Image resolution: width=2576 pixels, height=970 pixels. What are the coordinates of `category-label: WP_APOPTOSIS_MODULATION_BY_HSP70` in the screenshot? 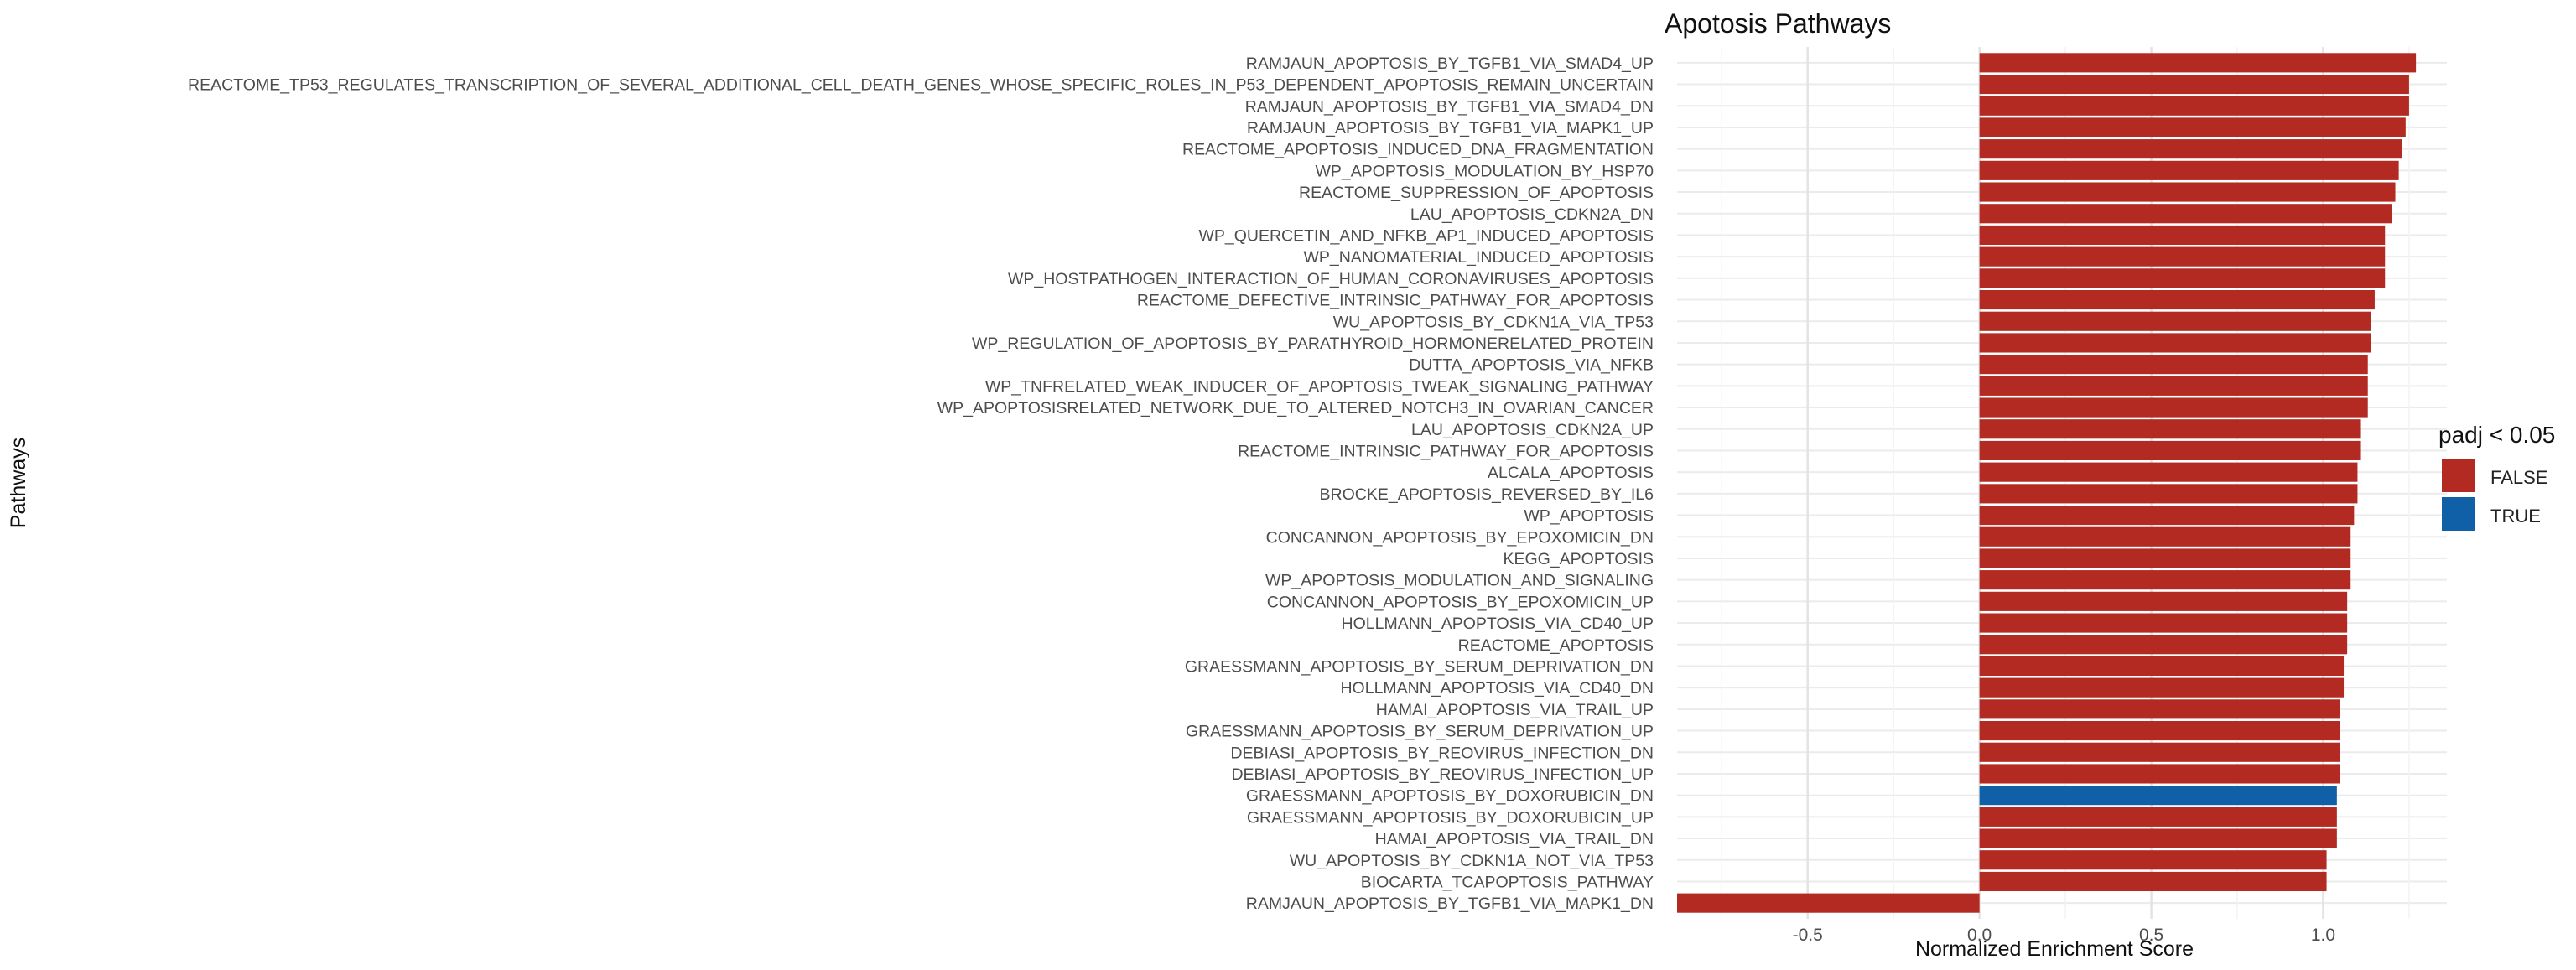 It's located at (1485, 171).